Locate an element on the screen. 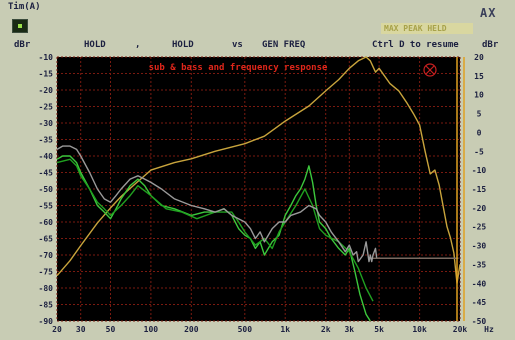  right-tick-label: -25 is located at coordinates (479, 227).